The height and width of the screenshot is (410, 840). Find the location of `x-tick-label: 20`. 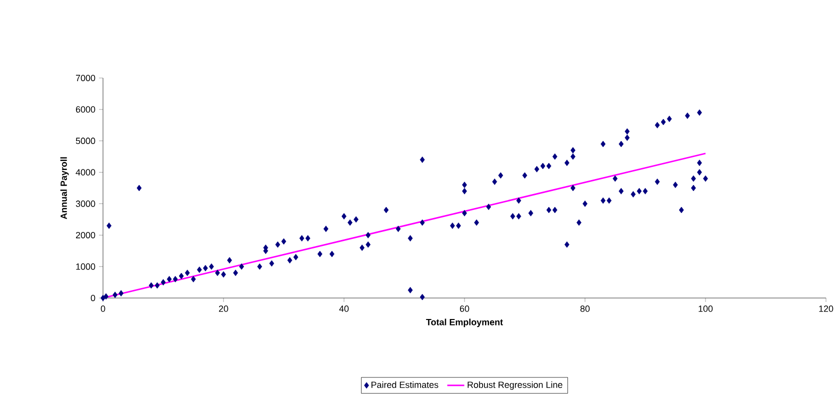

x-tick-label: 20 is located at coordinates (223, 309).